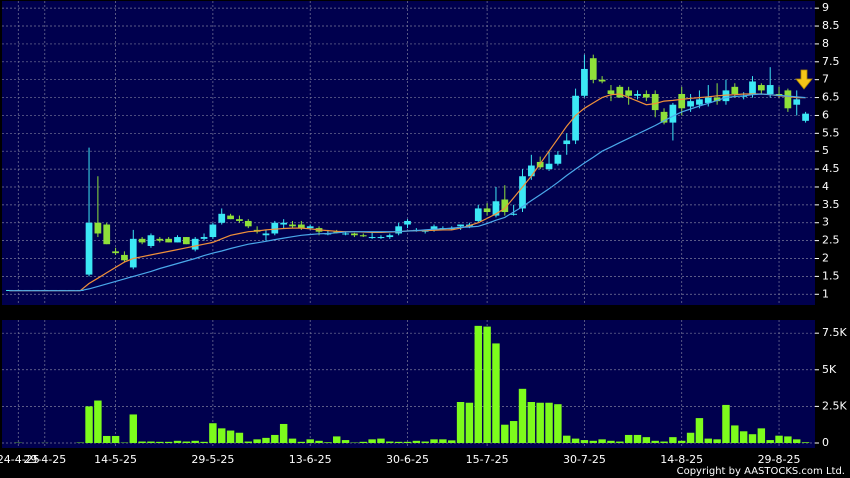  What do you see at coordinates (831, 25) in the screenshot?
I see `y-tick-label: 8.5` at bounding box center [831, 25].